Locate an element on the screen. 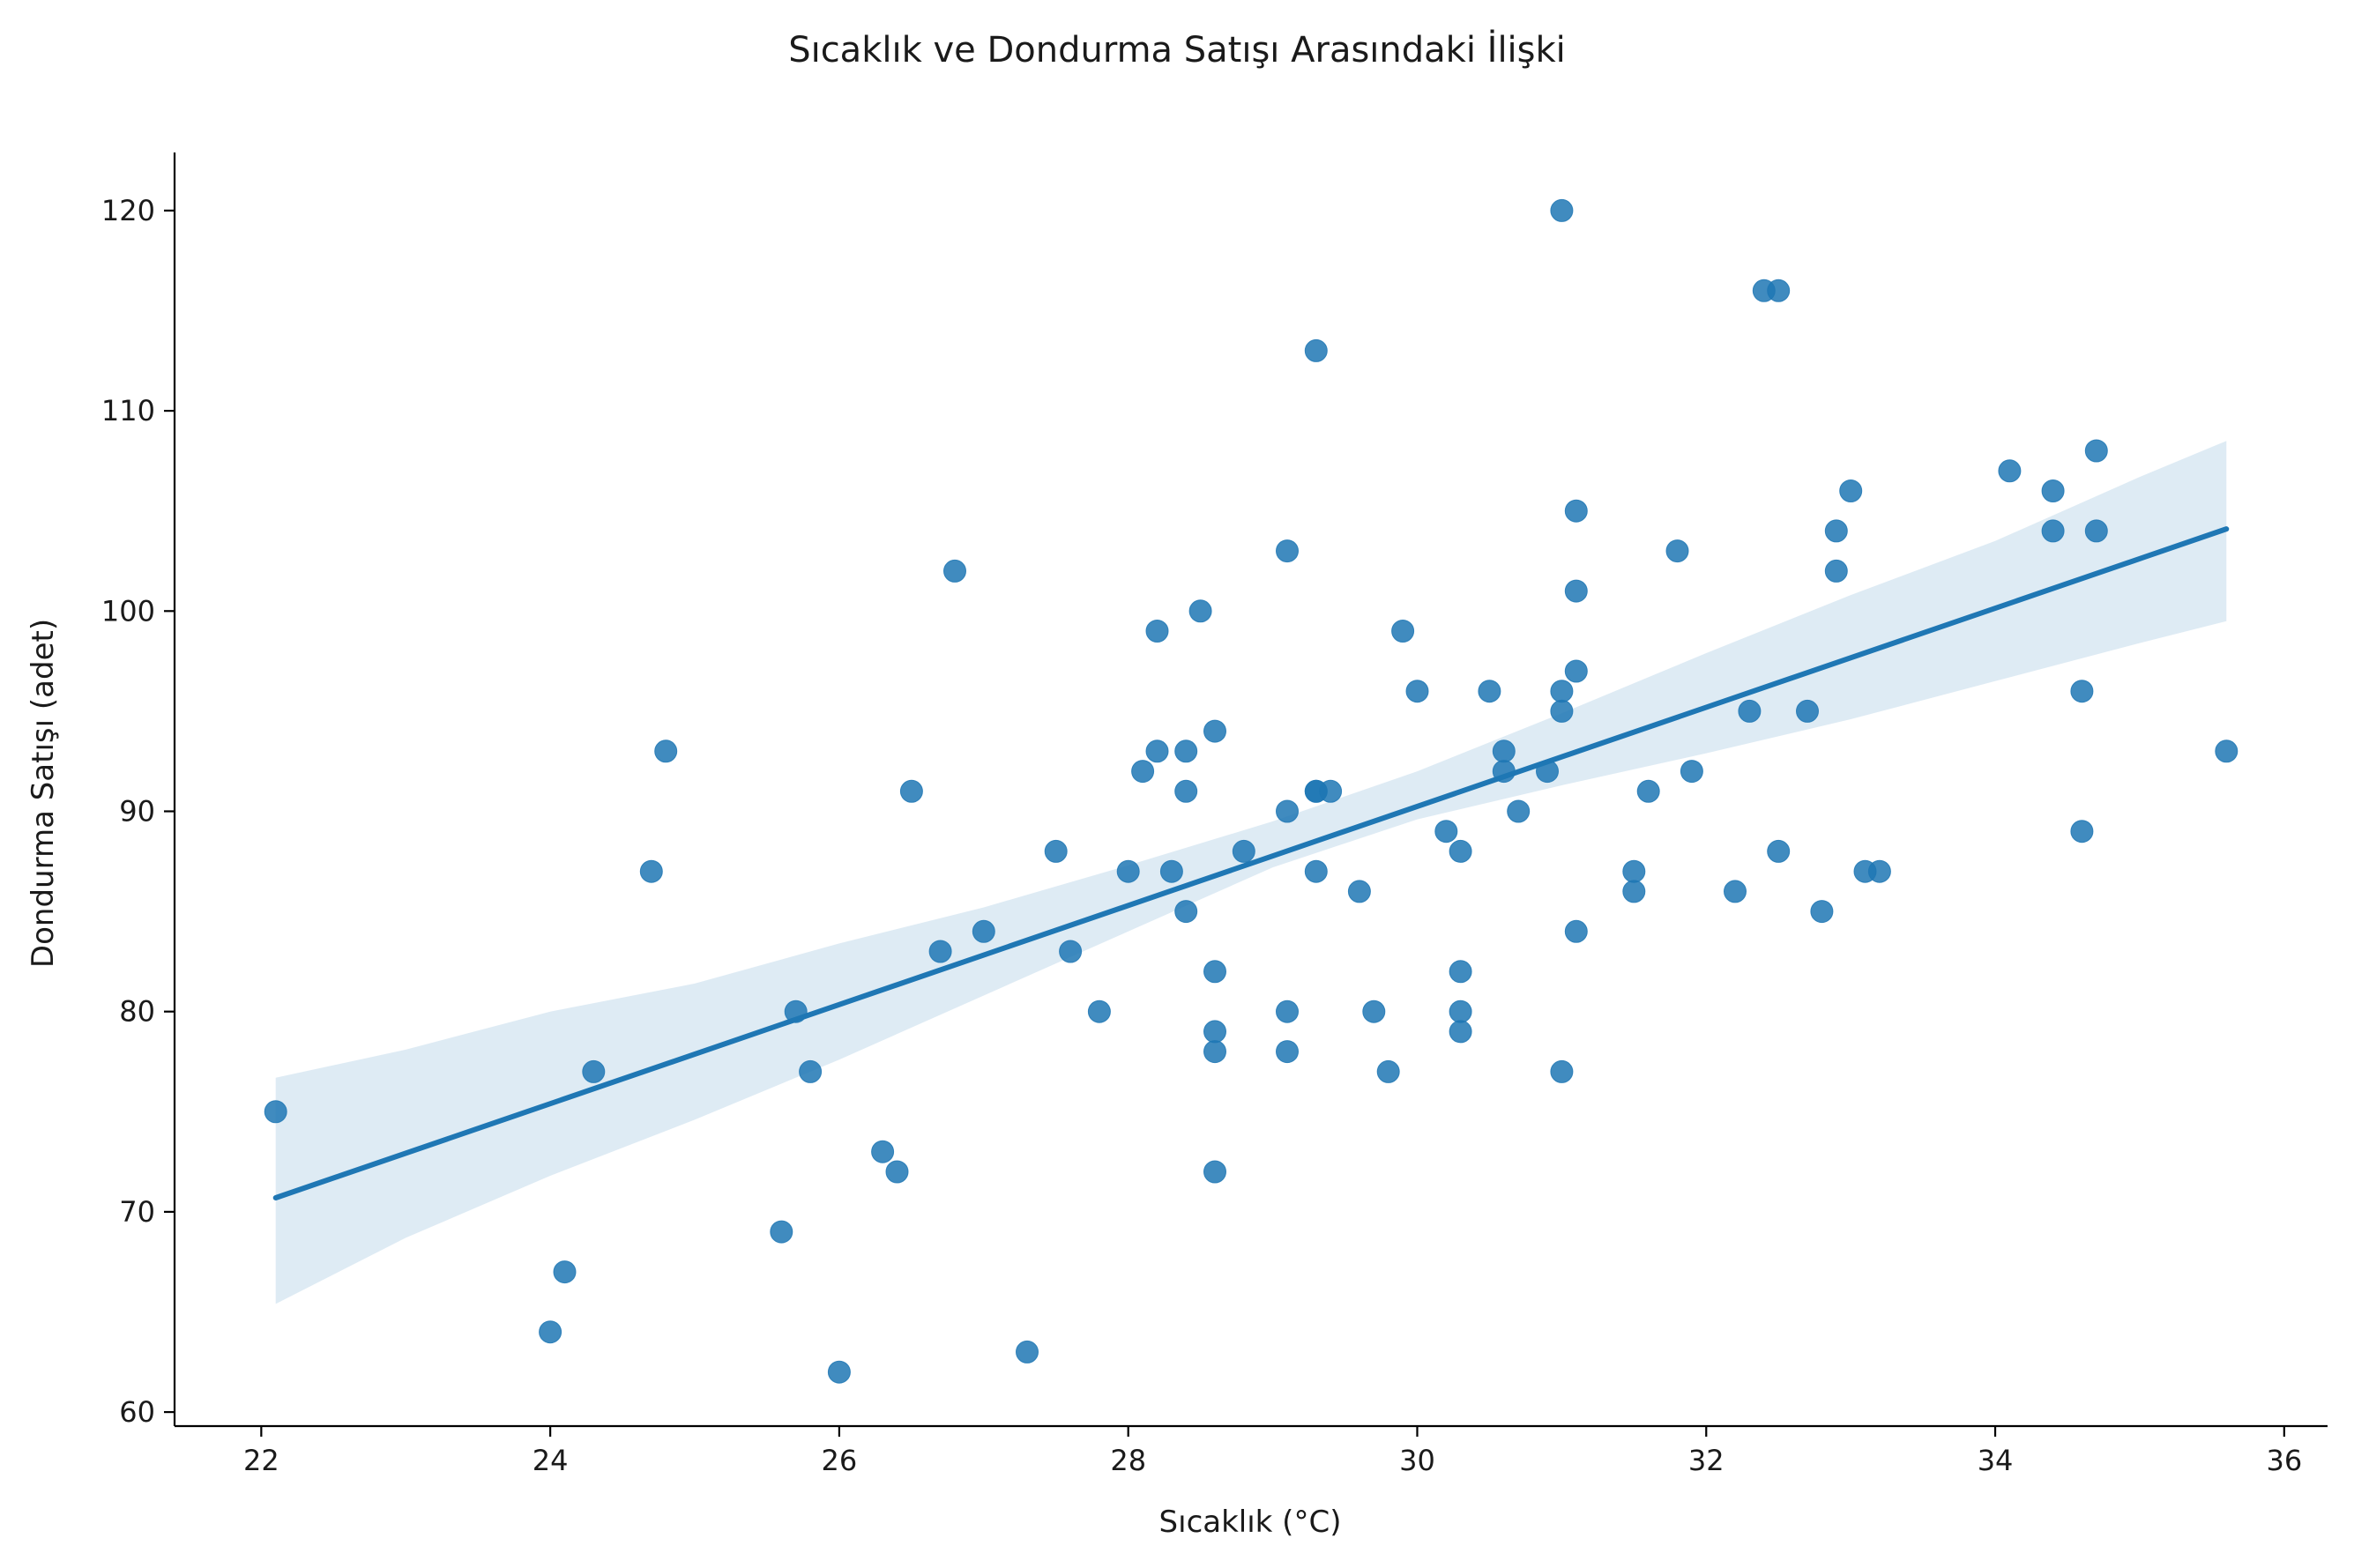 Image resolution: width=2354 pixels, height=1568 pixels. x-tick-label: 24 is located at coordinates (551, 1460).